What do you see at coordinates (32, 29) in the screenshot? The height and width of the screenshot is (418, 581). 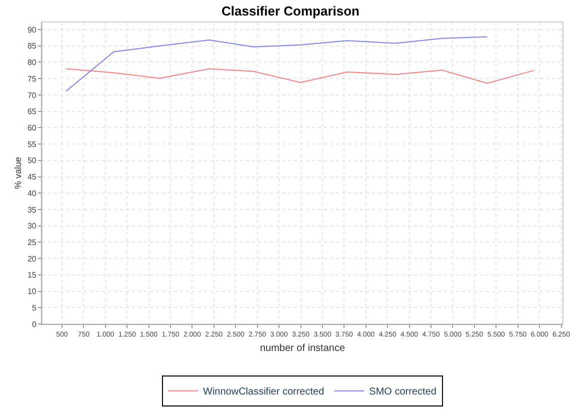 I see `y-tick-label: 90` at bounding box center [32, 29].